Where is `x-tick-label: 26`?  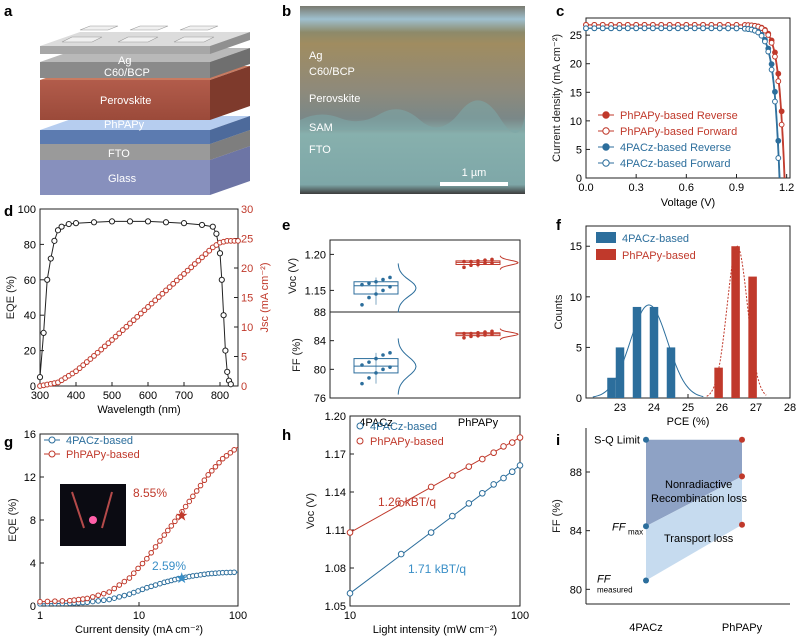 x-tick-label: 26 is located at coordinates (722, 408).